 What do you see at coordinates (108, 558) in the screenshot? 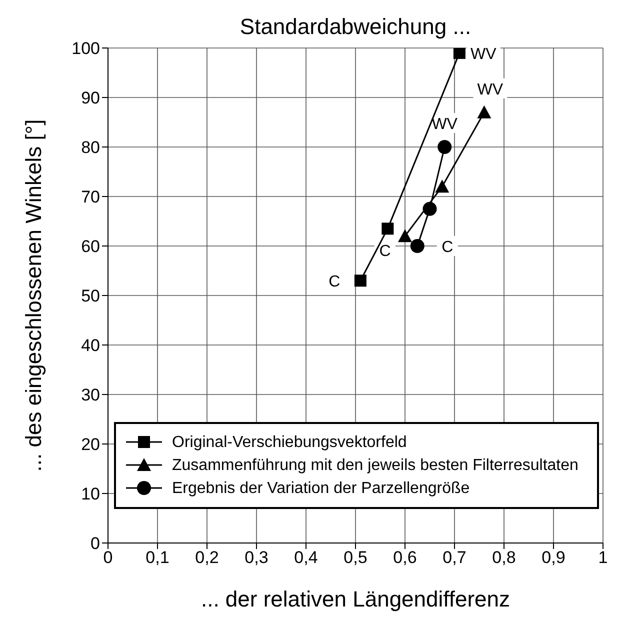
I see `x-tick-label: 0` at bounding box center [108, 558].